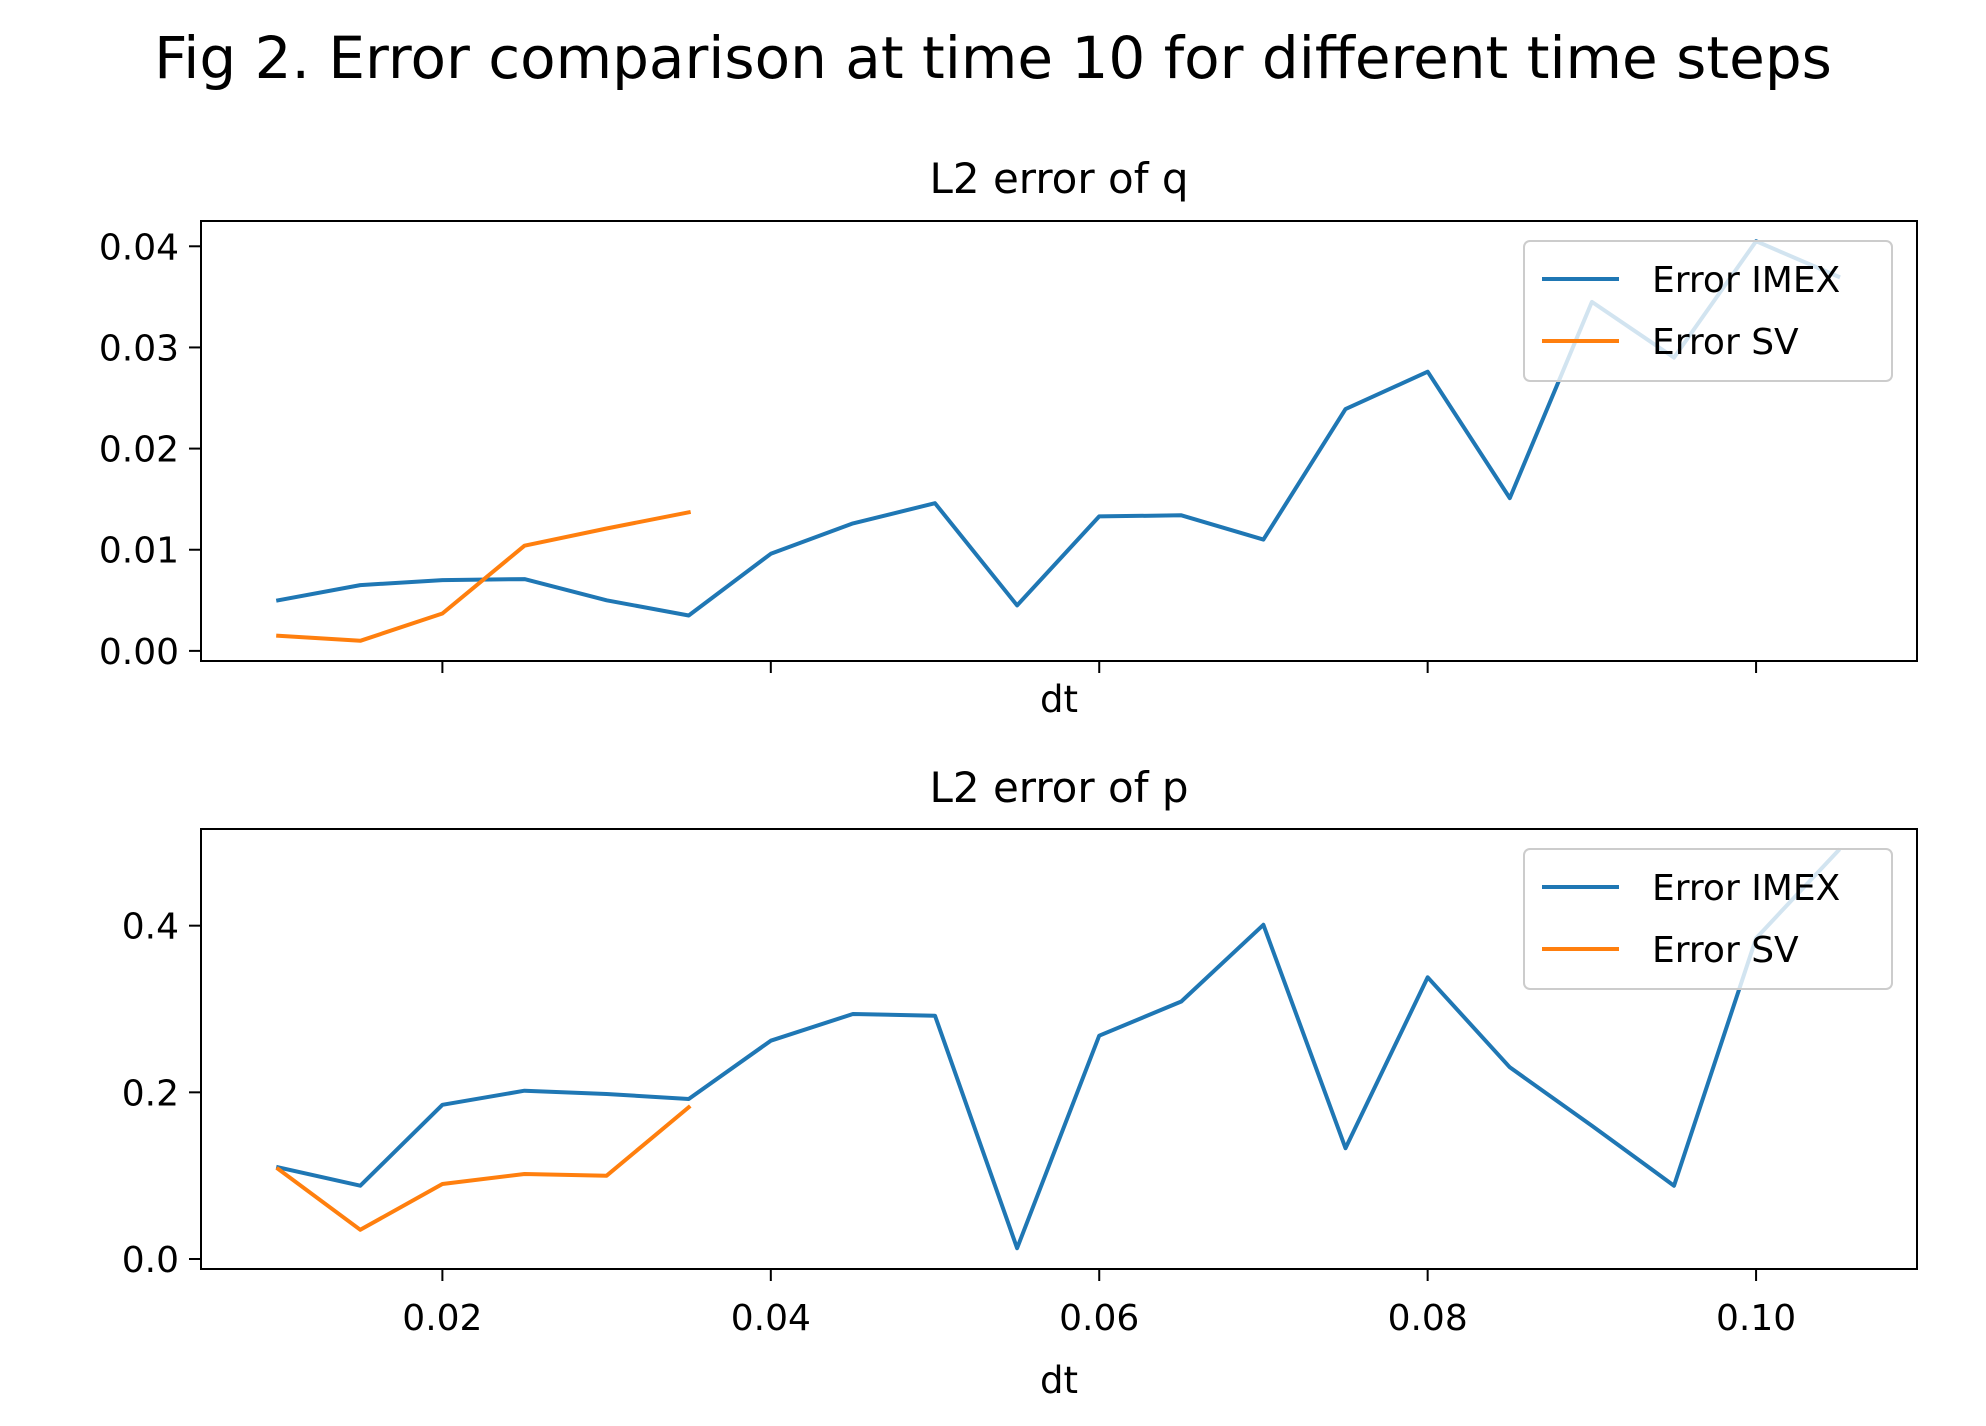 The height and width of the screenshot is (1426, 1986). What do you see at coordinates (771, 1318) in the screenshot?
I see `x-tick-label-p: 0.04` at bounding box center [771, 1318].